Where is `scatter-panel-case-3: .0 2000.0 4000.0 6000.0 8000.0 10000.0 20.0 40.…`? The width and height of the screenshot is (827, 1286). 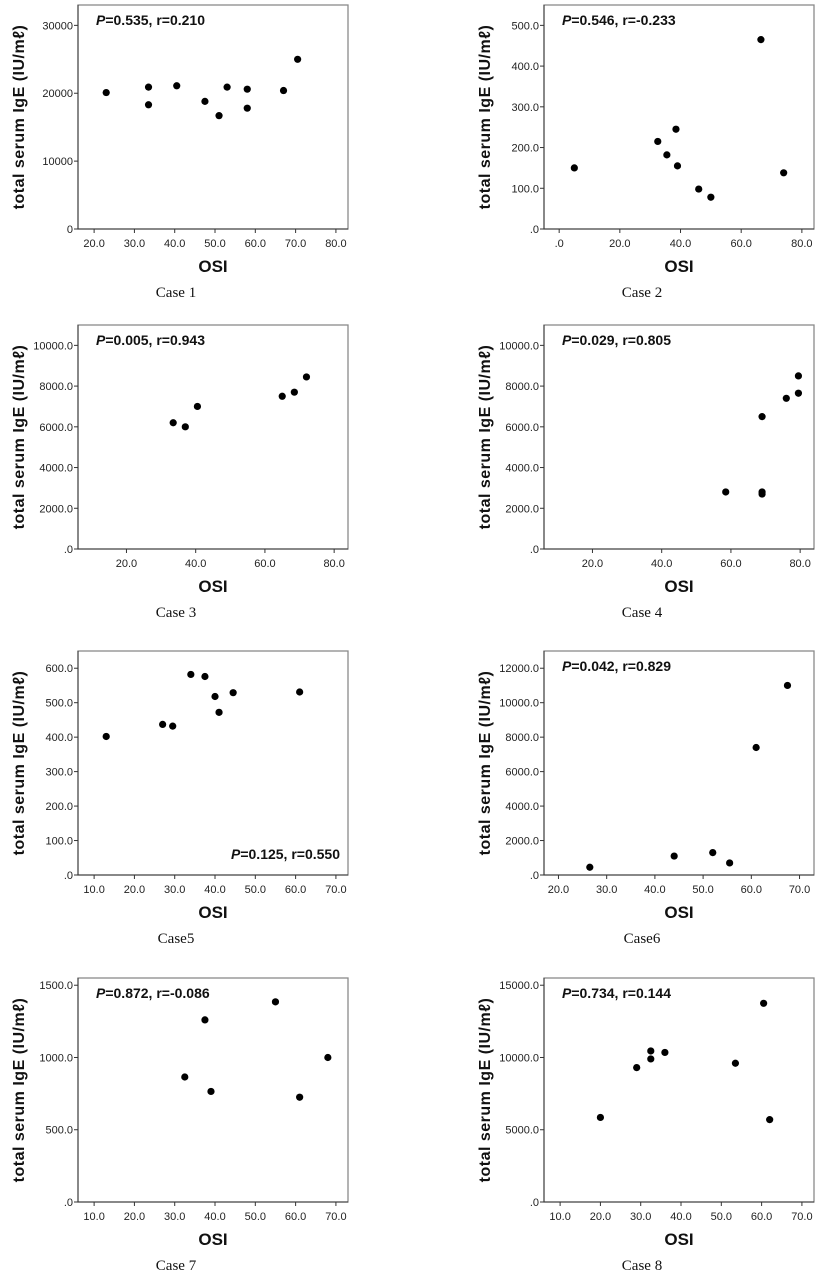
scatter-panel-case-3: .0 2000.0 4000.0 6000.0 8000.0 10000.0 20.0 40.… is located at coordinates (178, 474).